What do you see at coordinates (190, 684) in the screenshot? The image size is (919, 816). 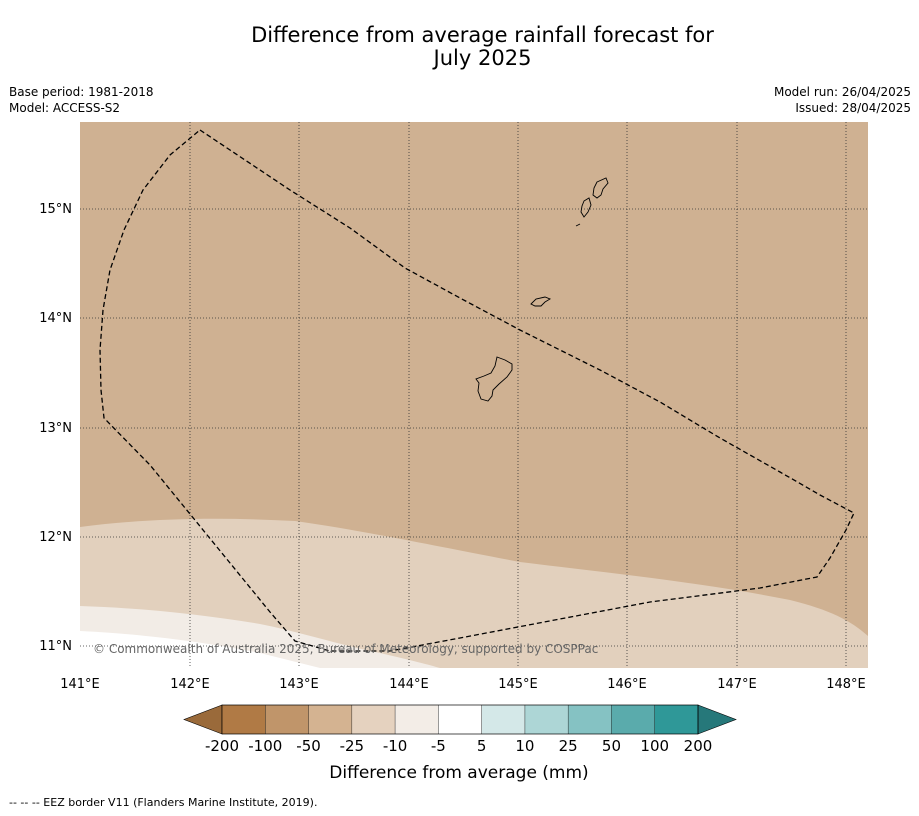 I see `lon-label-142e: 142°E` at bounding box center [190, 684].